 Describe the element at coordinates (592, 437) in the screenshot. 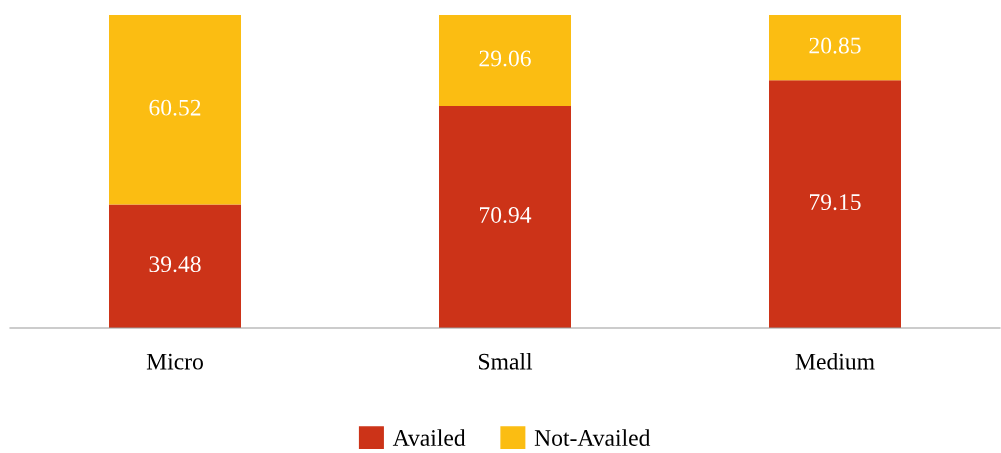

I see `legend-label: Not-Availed` at that location.